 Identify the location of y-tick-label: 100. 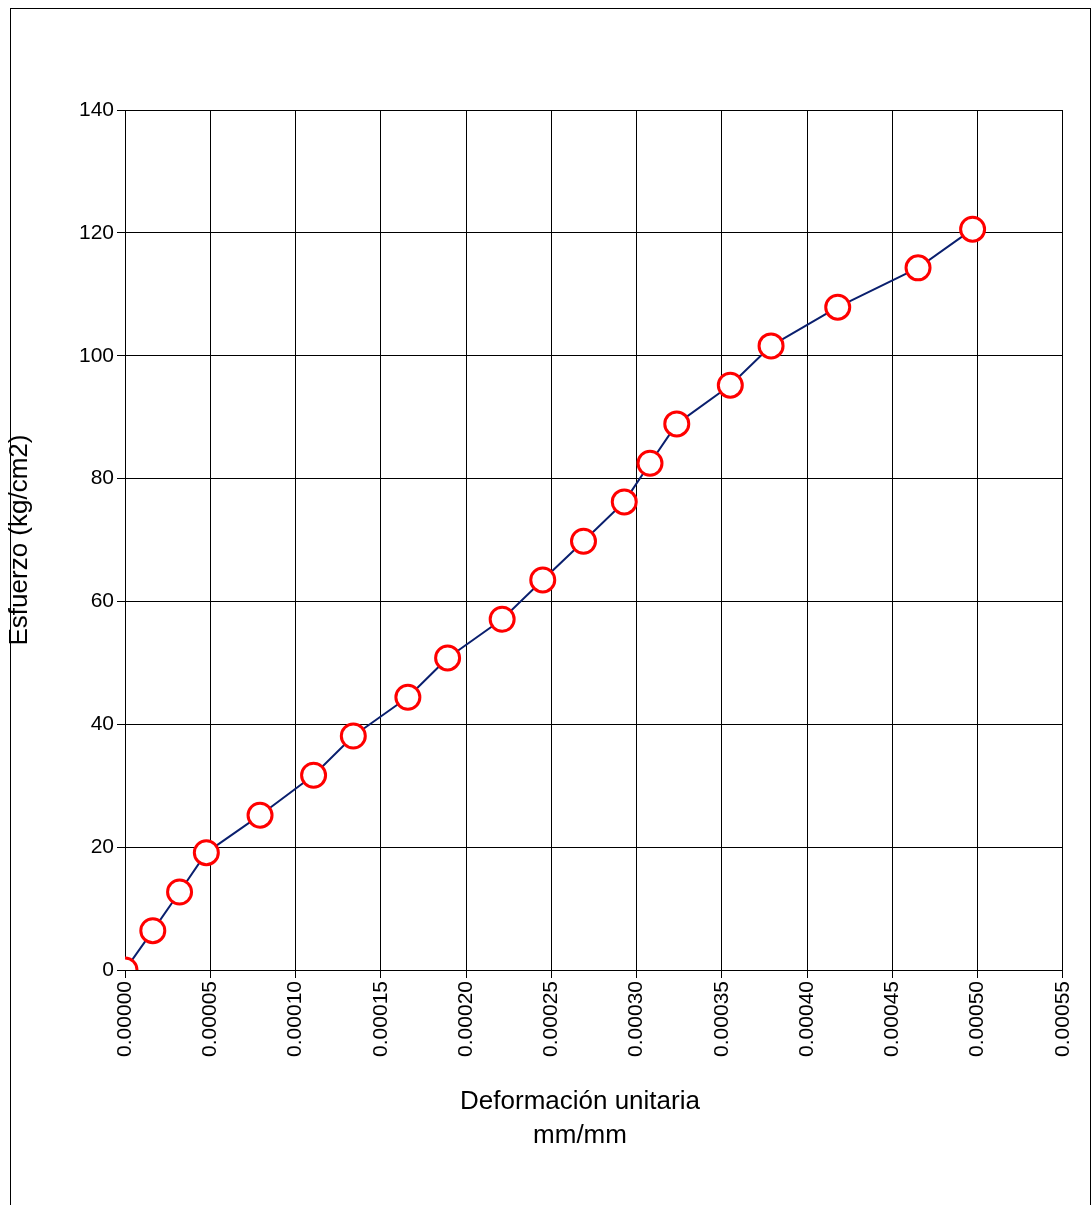
(96, 354).